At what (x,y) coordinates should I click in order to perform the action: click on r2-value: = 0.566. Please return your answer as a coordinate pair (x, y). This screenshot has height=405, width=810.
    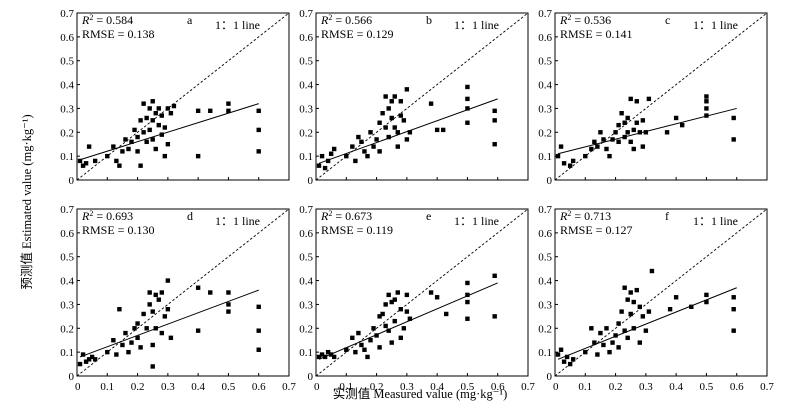
    Looking at the image, I should click on (352, 20).